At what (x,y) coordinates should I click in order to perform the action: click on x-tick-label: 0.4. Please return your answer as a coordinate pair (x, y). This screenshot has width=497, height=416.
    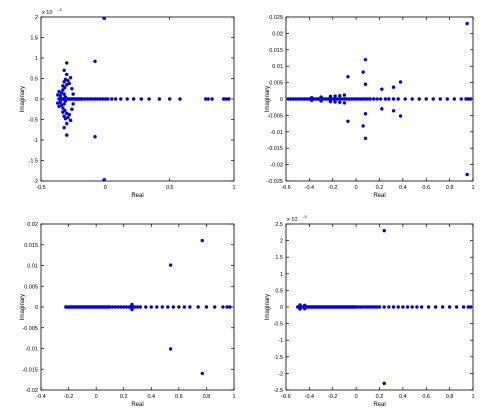
    Looking at the image, I should click on (403, 397).